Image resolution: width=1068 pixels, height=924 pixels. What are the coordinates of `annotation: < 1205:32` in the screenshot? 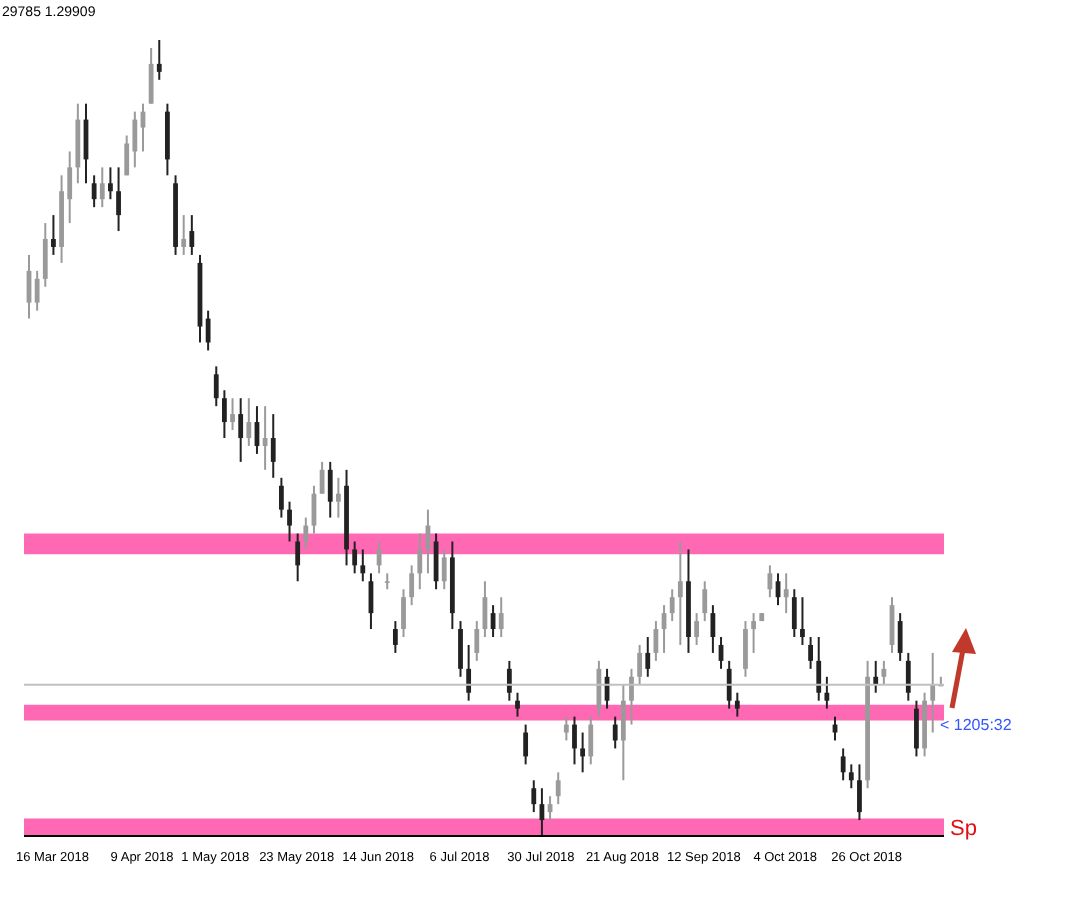 It's located at (976, 725).